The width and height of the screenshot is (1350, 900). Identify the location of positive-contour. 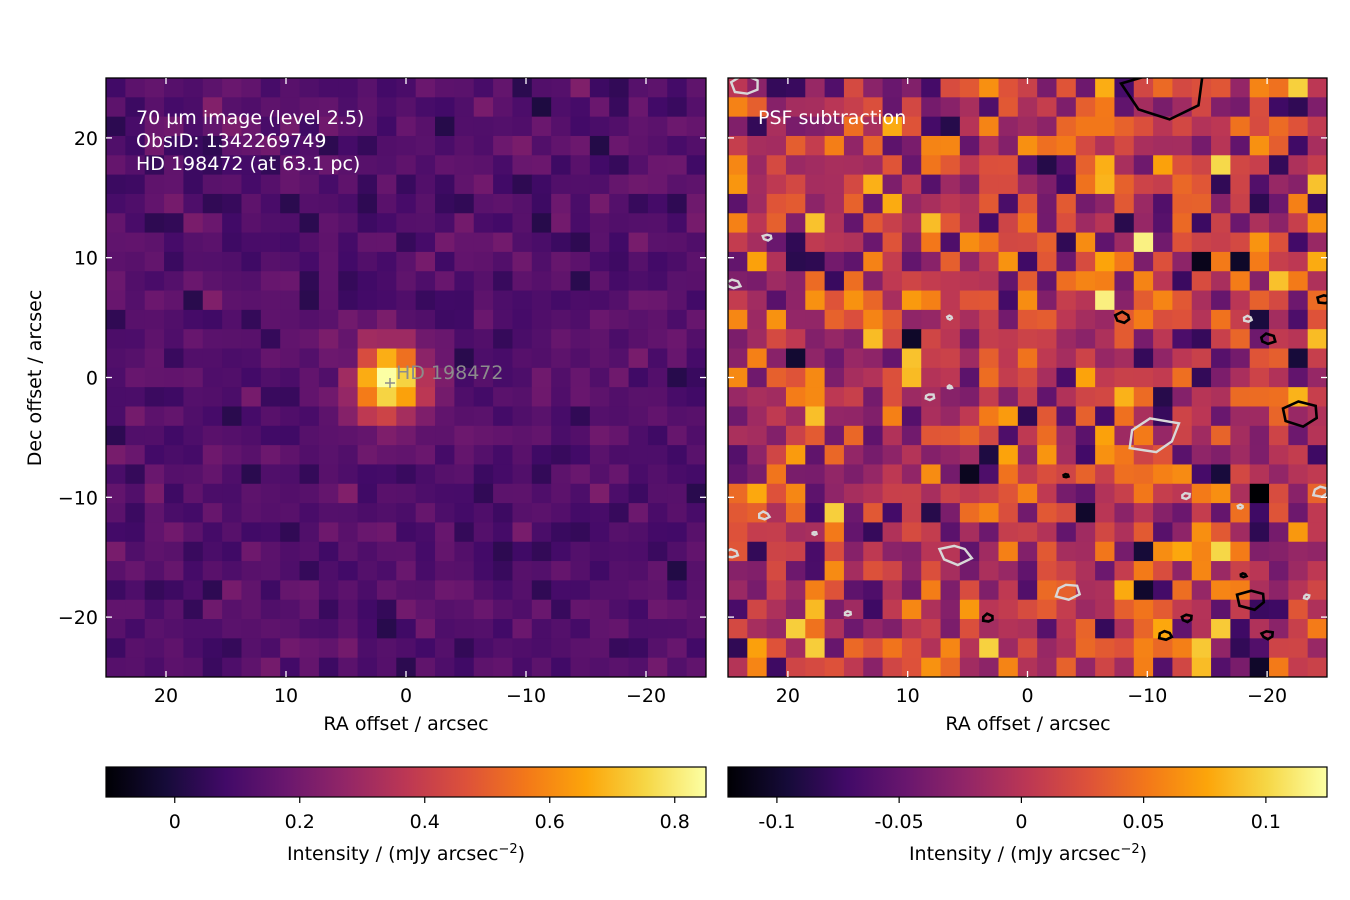
(1165, 635).